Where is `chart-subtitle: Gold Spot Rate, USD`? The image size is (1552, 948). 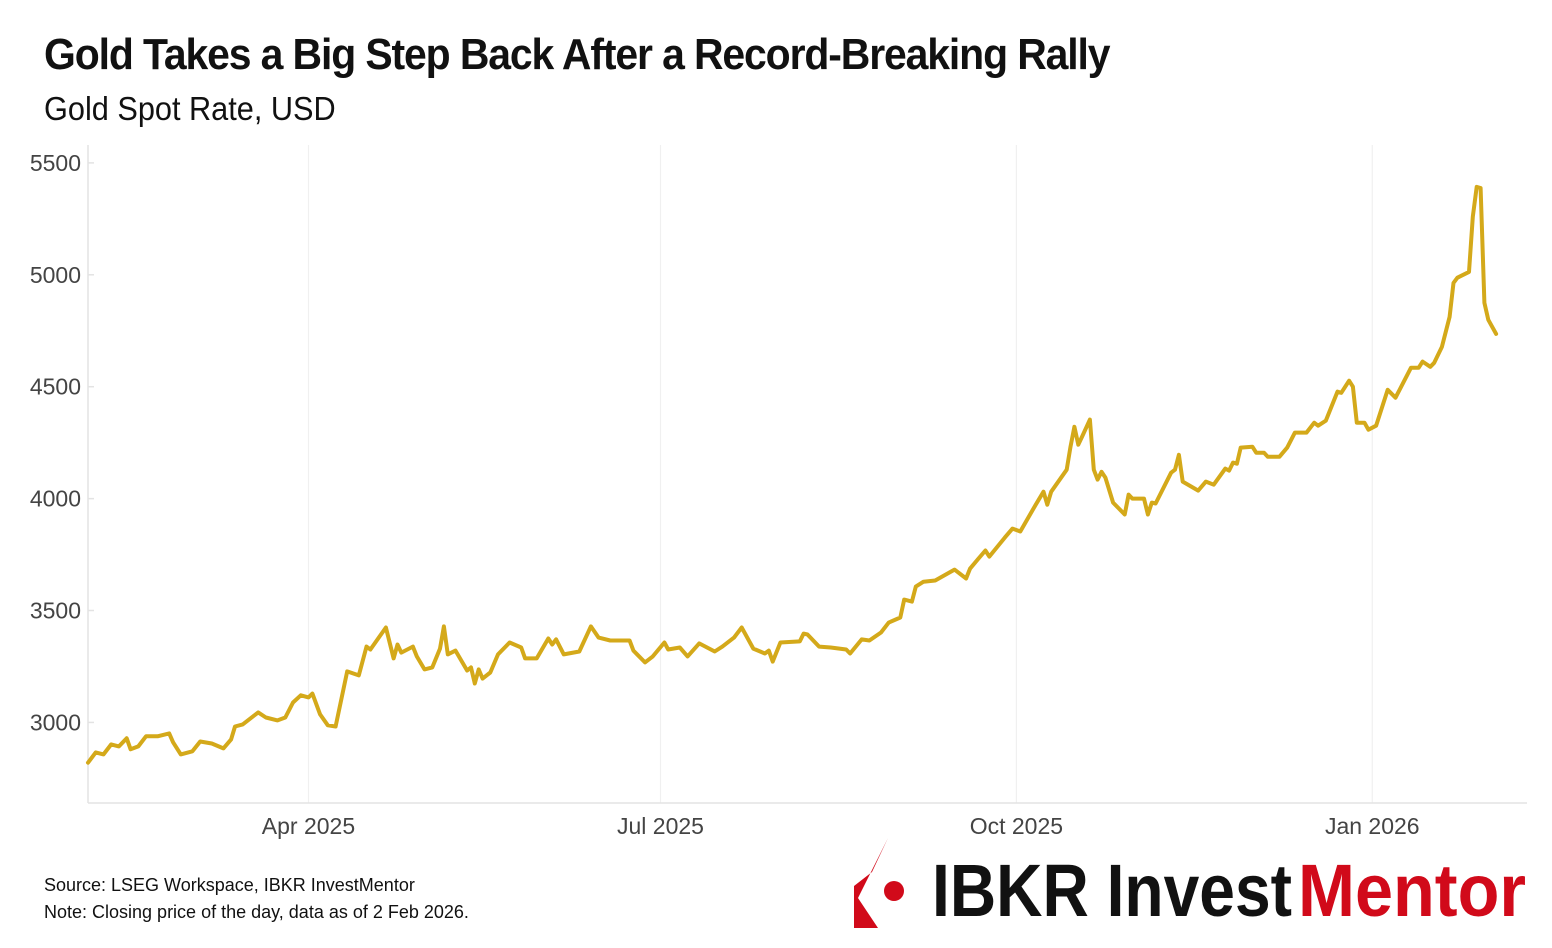
chart-subtitle: Gold Spot Rate, USD is located at coordinates (190, 108).